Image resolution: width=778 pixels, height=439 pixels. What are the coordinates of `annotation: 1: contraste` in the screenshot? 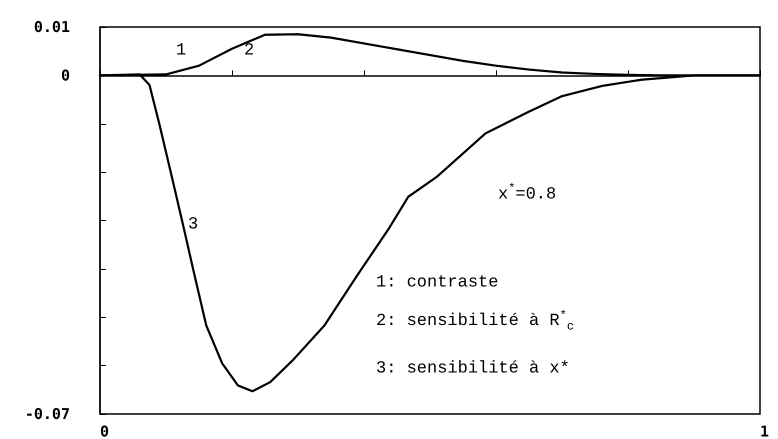 It's located at (437, 283).